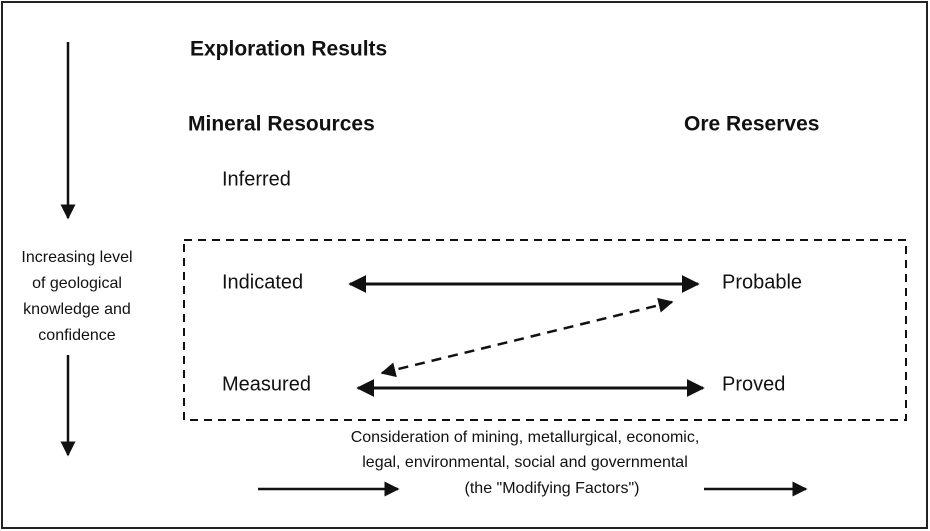  I want to click on column-left: Mineral Resources, so click(281, 124).